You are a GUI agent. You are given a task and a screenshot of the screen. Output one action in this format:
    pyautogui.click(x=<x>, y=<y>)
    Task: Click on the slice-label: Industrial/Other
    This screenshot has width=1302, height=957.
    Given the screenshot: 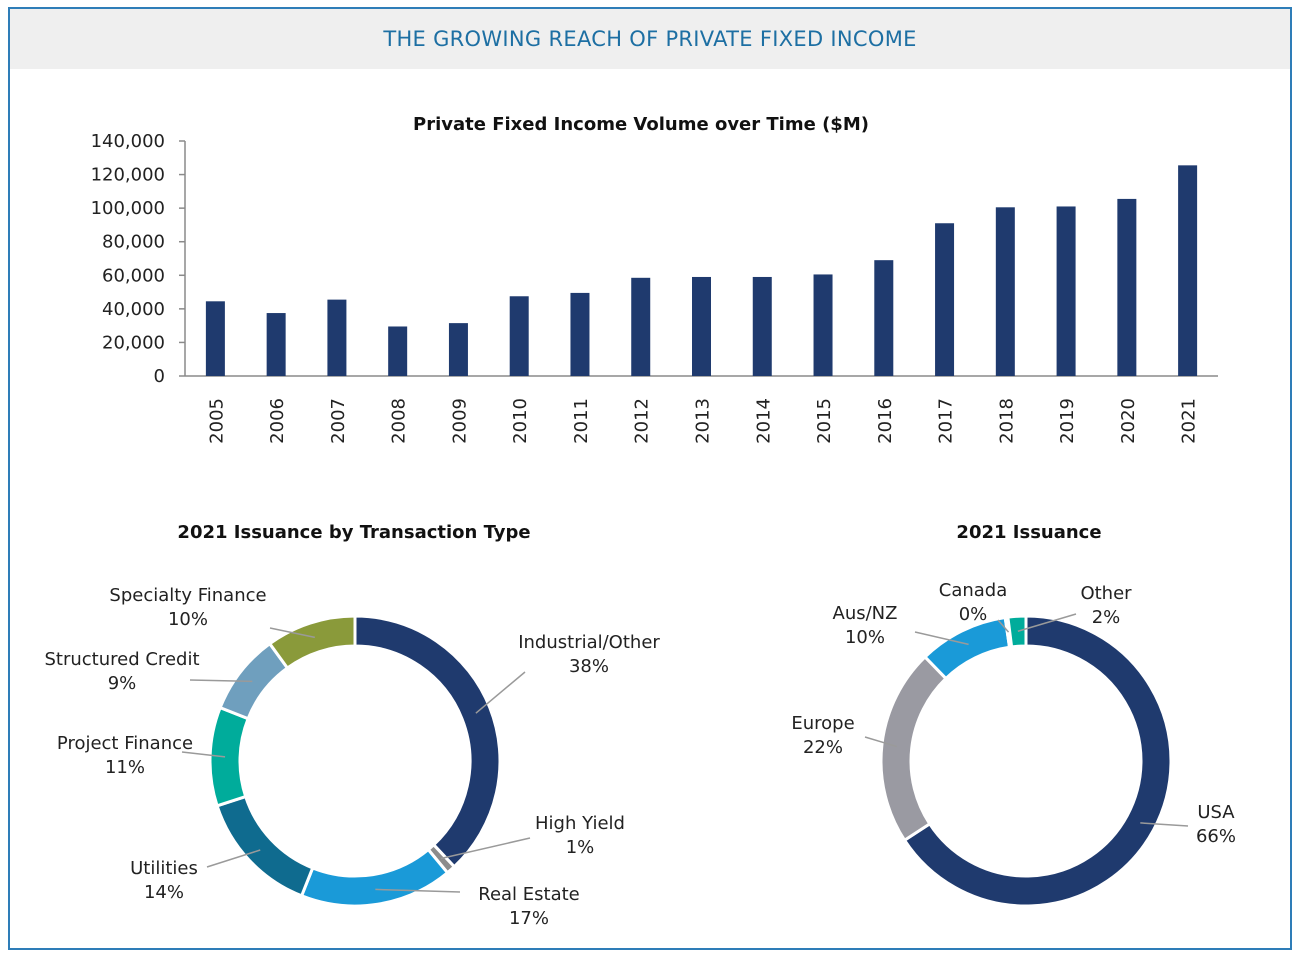 What is the action you would take?
    pyautogui.click(x=589, y=642)
    